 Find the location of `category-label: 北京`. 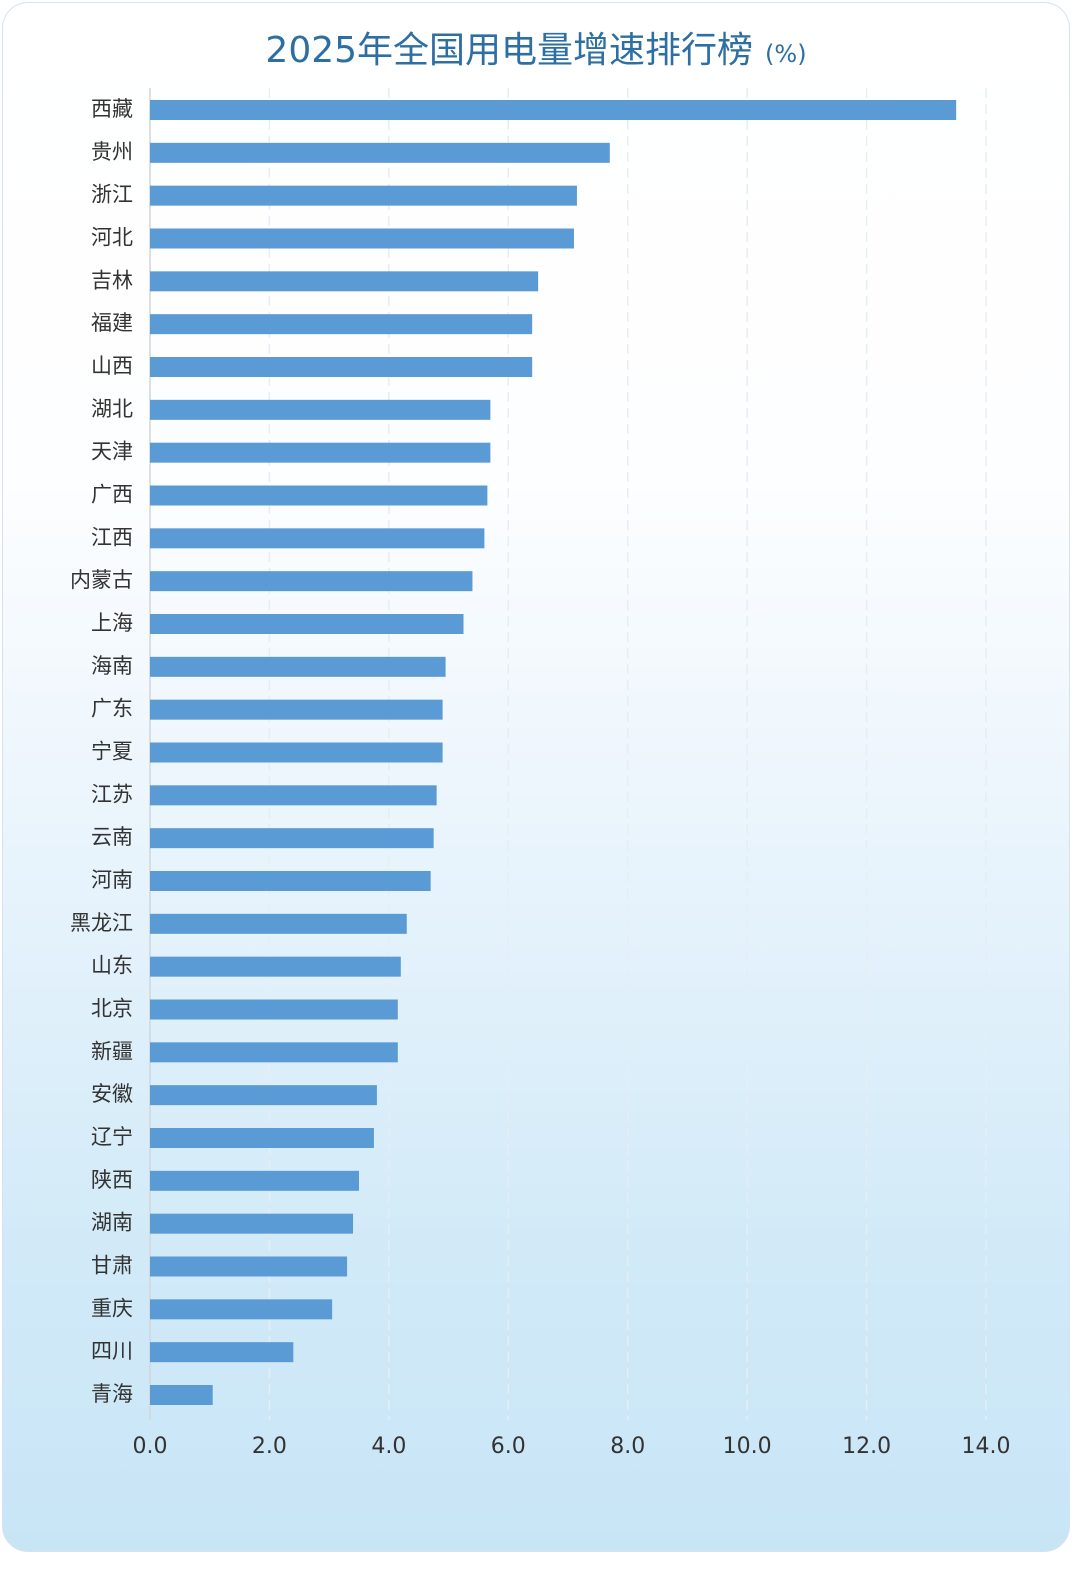

category-label: 北京 is located at coordinates (112, 1009).